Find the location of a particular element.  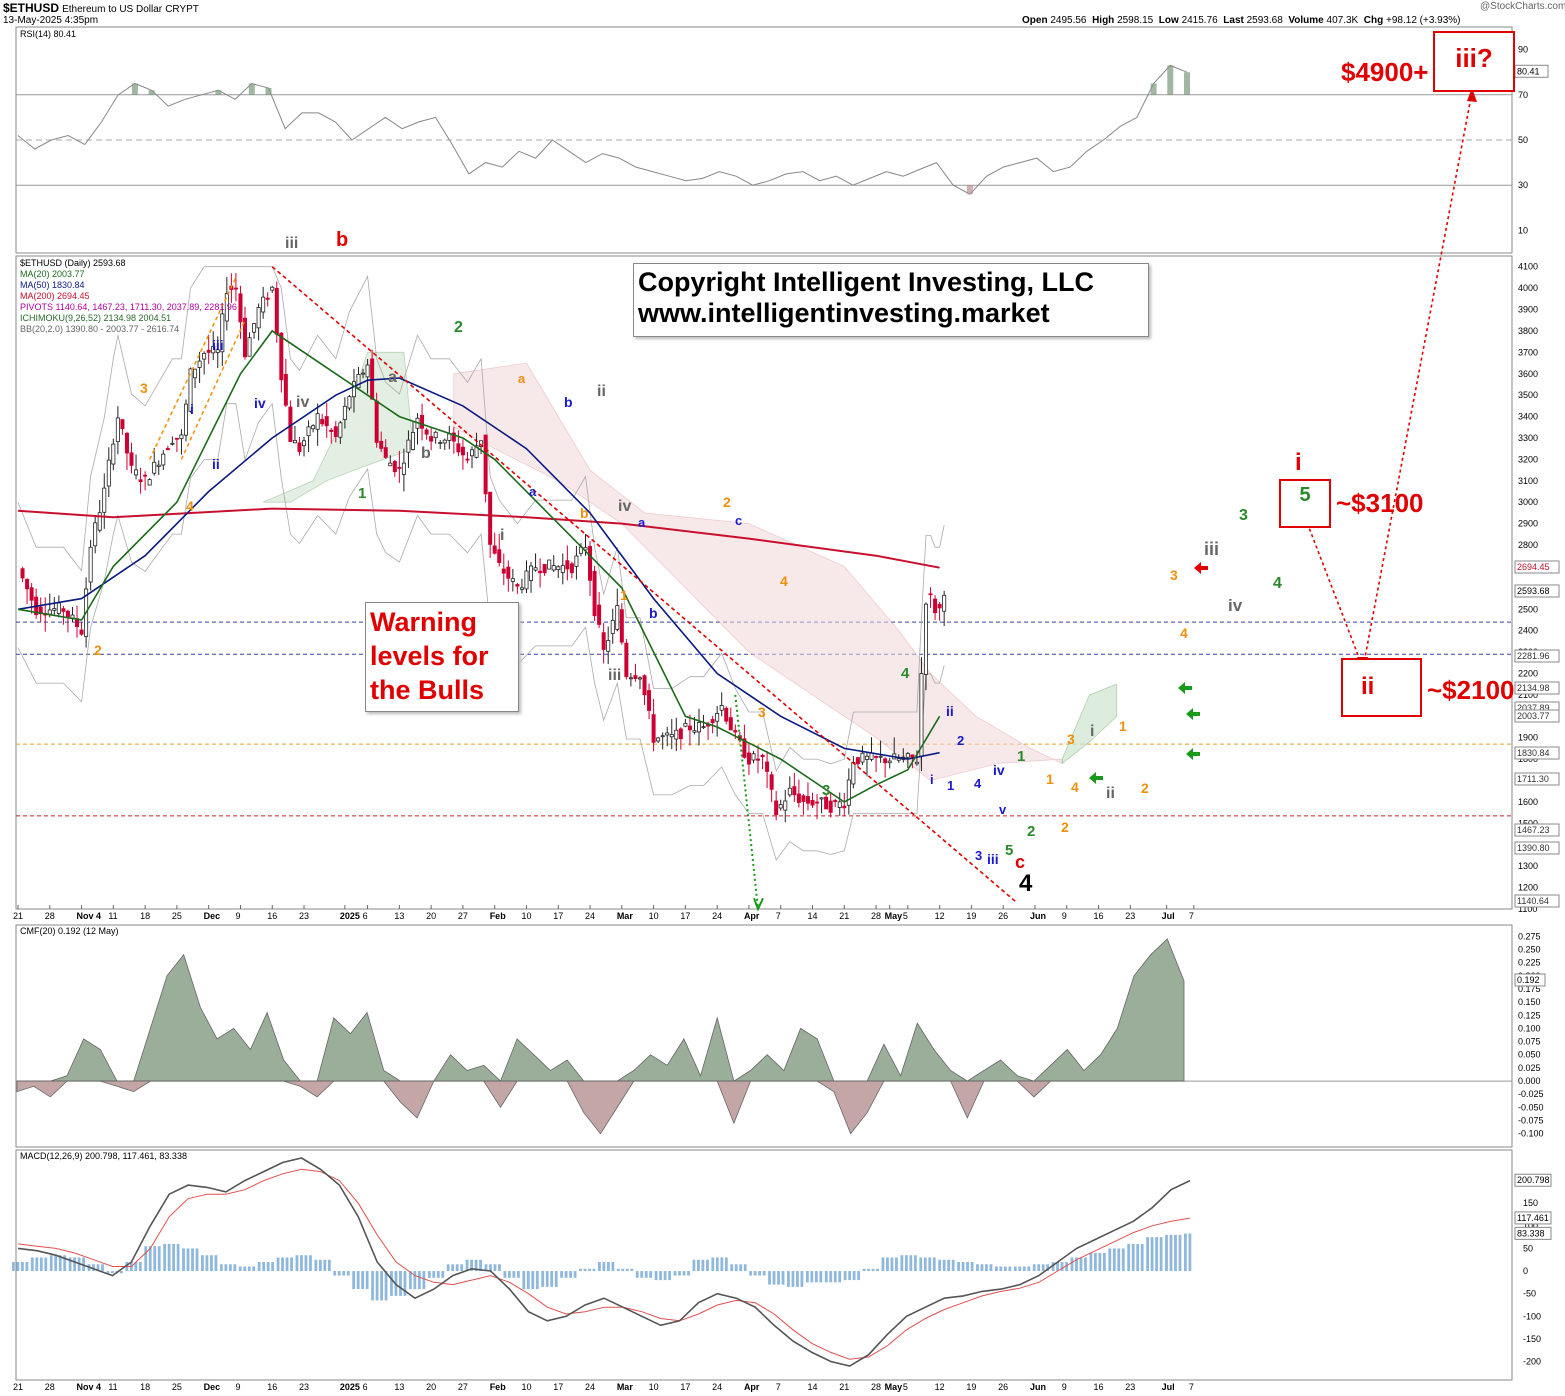

x-tick-label: 20 is located at coordinates (431, 916).